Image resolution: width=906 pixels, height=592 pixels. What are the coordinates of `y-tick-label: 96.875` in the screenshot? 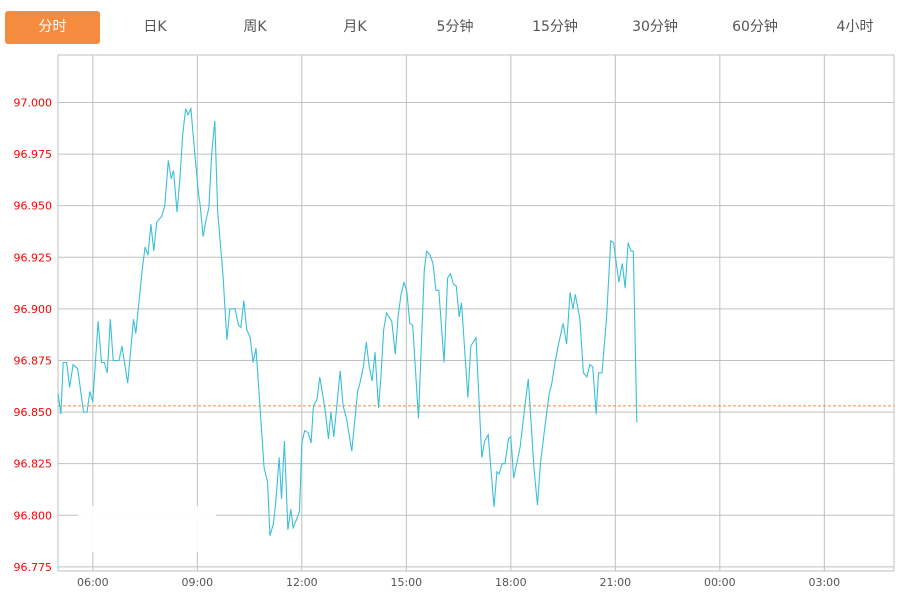 It's located at (33, 360).